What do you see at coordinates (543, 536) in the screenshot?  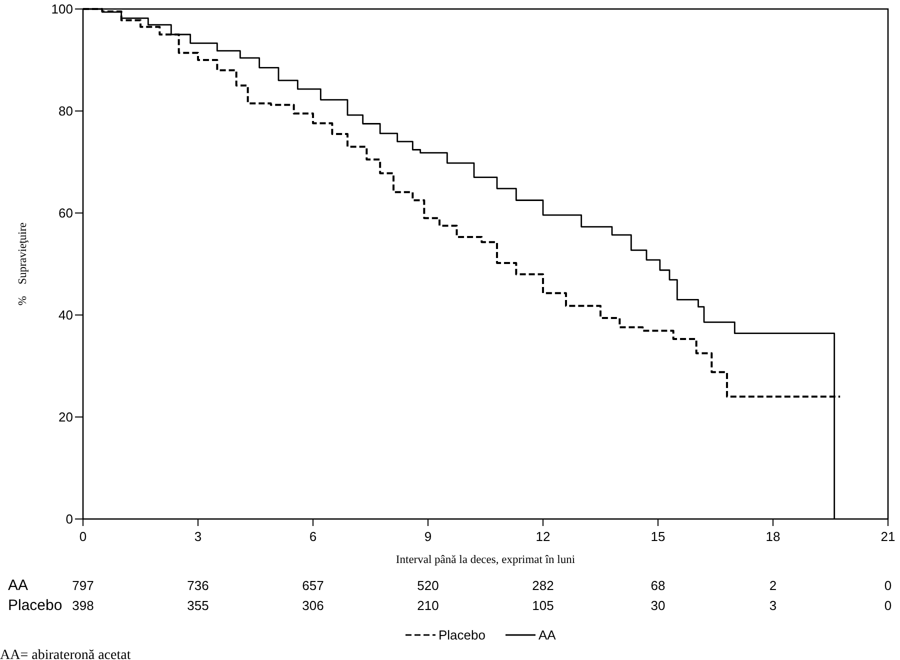 I see `x-tick-label: 12` at bounding box center [543, 536].